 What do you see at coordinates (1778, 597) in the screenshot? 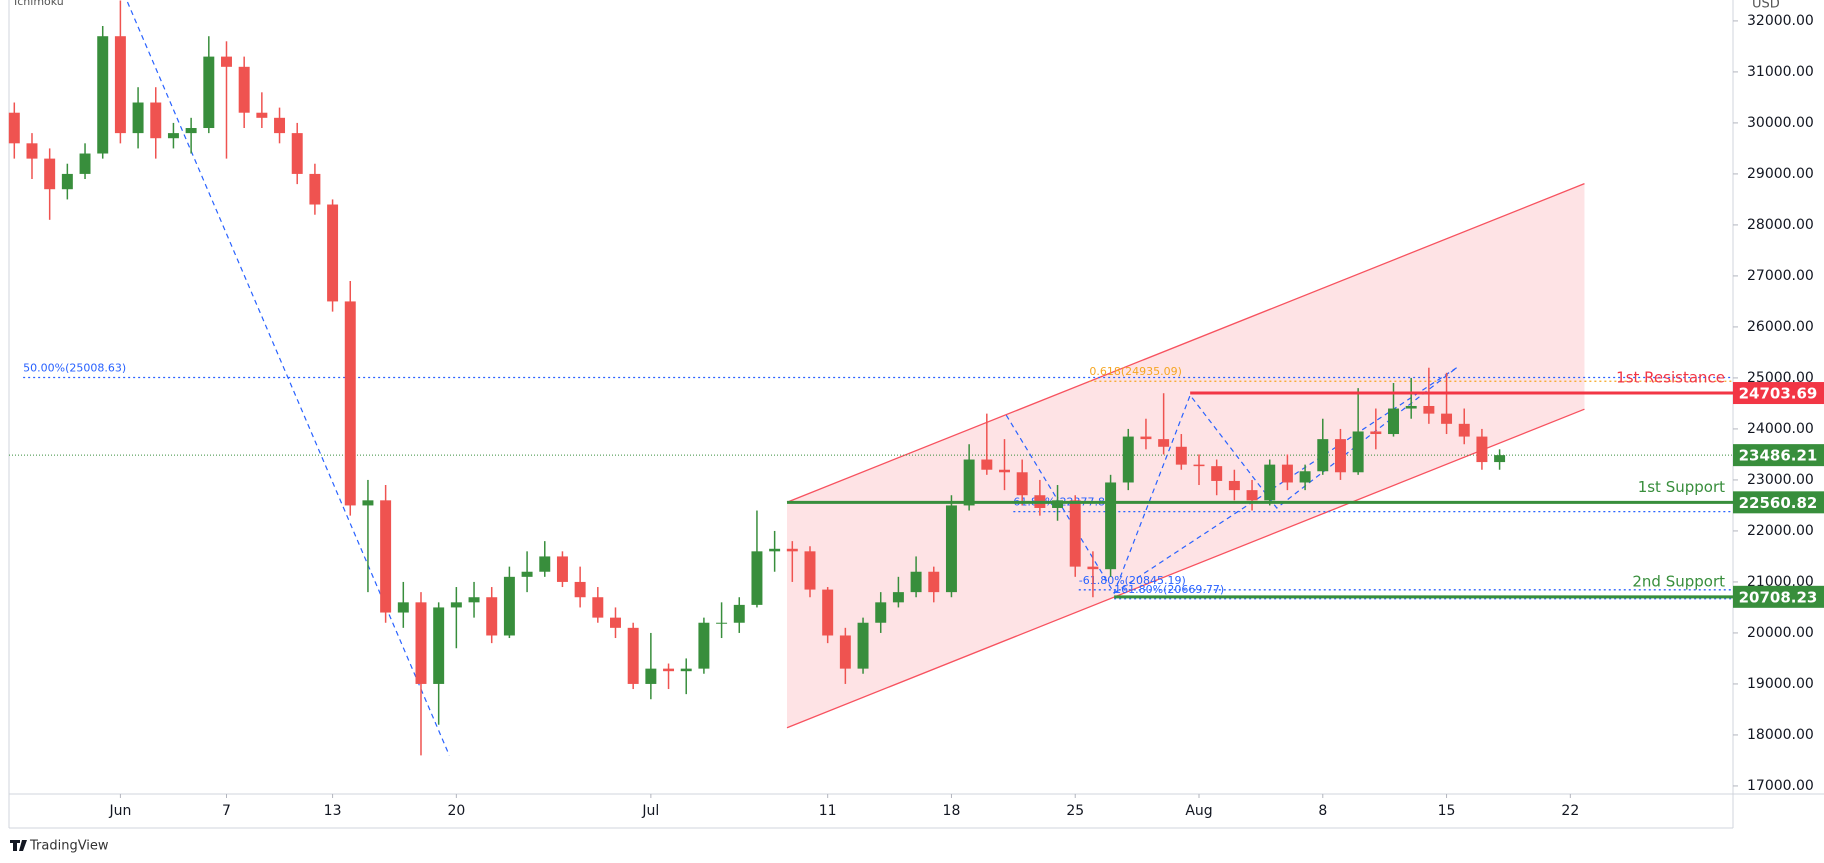
I see `level-price-label: 20708.23` at bounding box center [1778, 597].